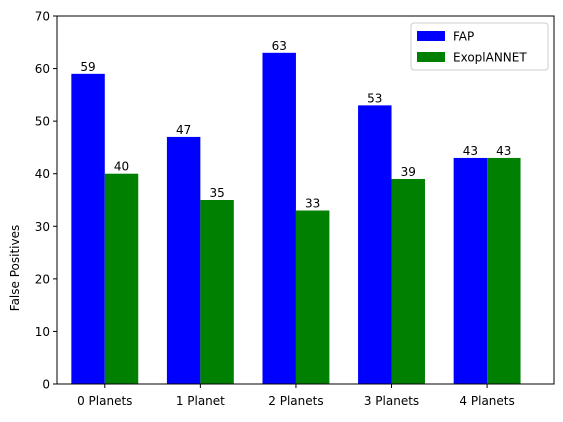 Image resolution: width=563 pixels, height=422 pixels. Describe the element at coordinates (87, 67) in the screenshot. I see `data-label-fap-0: 59` at that location.